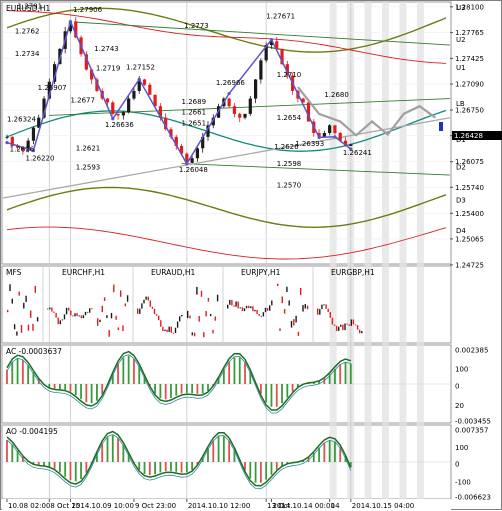 The height and width of the screenshot is (511, 502). What do you see at coordinates (27, 32) in the screenshot?
I see `price-annotation: 1.2762` at bounding box center [27, 32].